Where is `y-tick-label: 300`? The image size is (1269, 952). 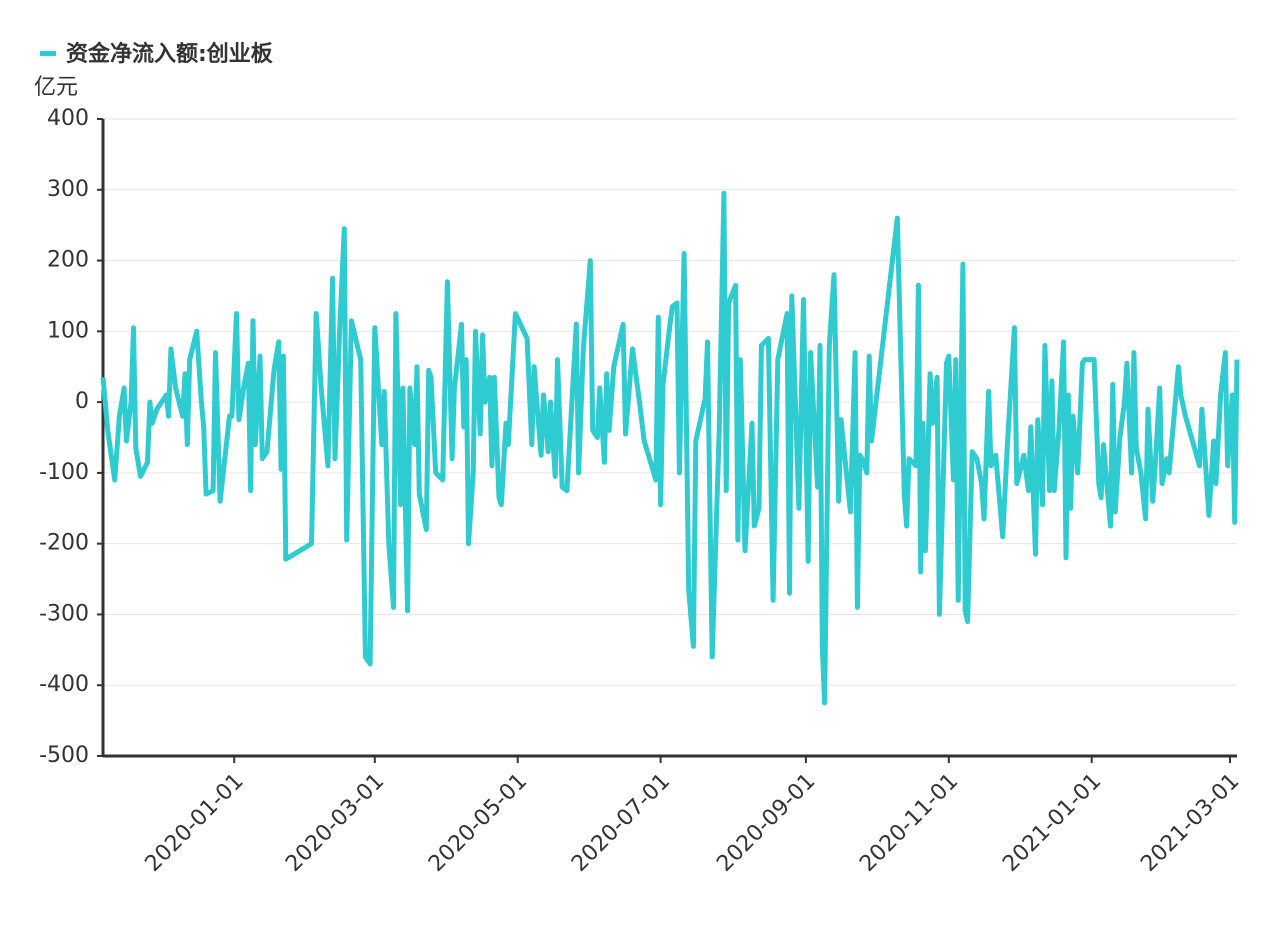
y-tick-label: 300 is located at coordinates (68, 189).